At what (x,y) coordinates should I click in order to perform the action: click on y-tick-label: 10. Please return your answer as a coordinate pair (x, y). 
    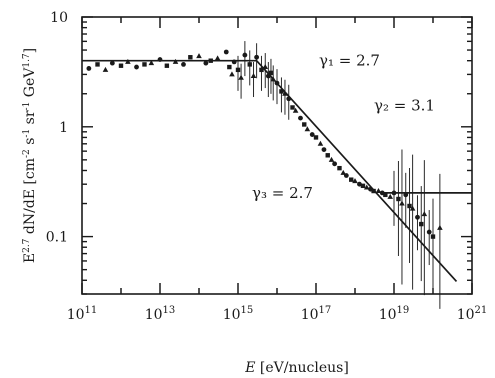
    Looking at the image, I should click on (59, 18).